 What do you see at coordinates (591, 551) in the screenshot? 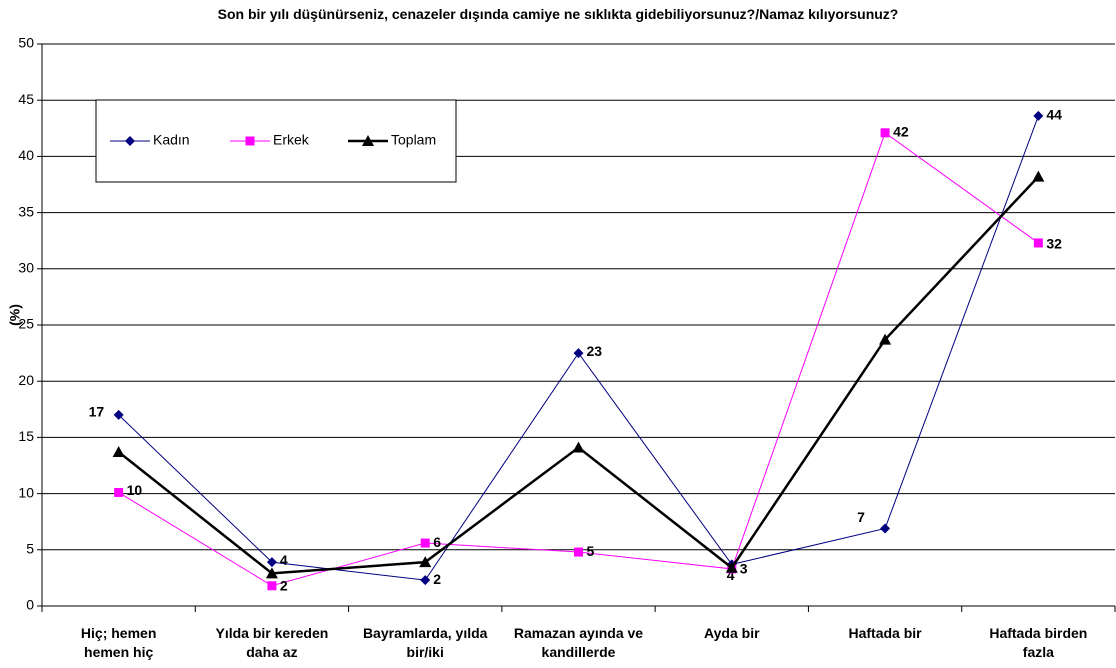
I see `data-label: 5` at bounding box center [591, 551].